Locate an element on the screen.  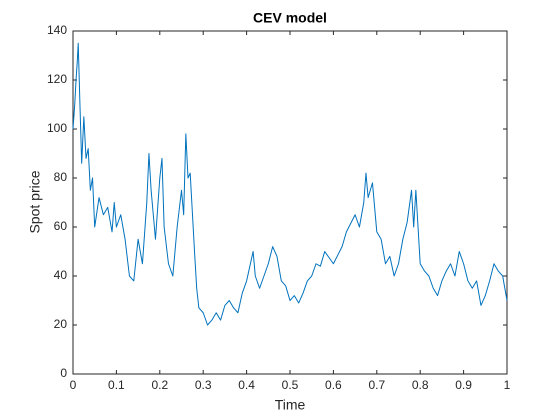
y-tick-label: 0 is located at coordinates (63, 373).